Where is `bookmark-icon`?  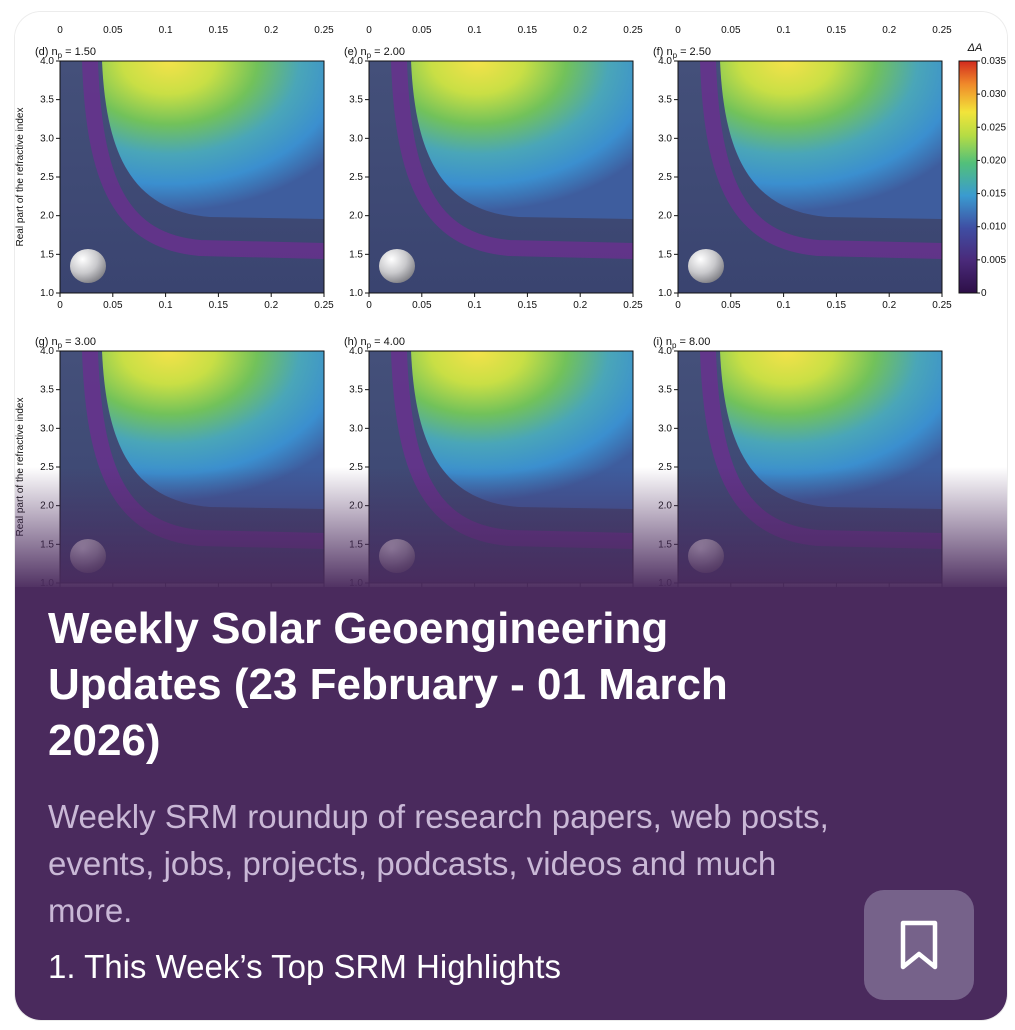
bookmark-icon is located at coordinates (919, 945).